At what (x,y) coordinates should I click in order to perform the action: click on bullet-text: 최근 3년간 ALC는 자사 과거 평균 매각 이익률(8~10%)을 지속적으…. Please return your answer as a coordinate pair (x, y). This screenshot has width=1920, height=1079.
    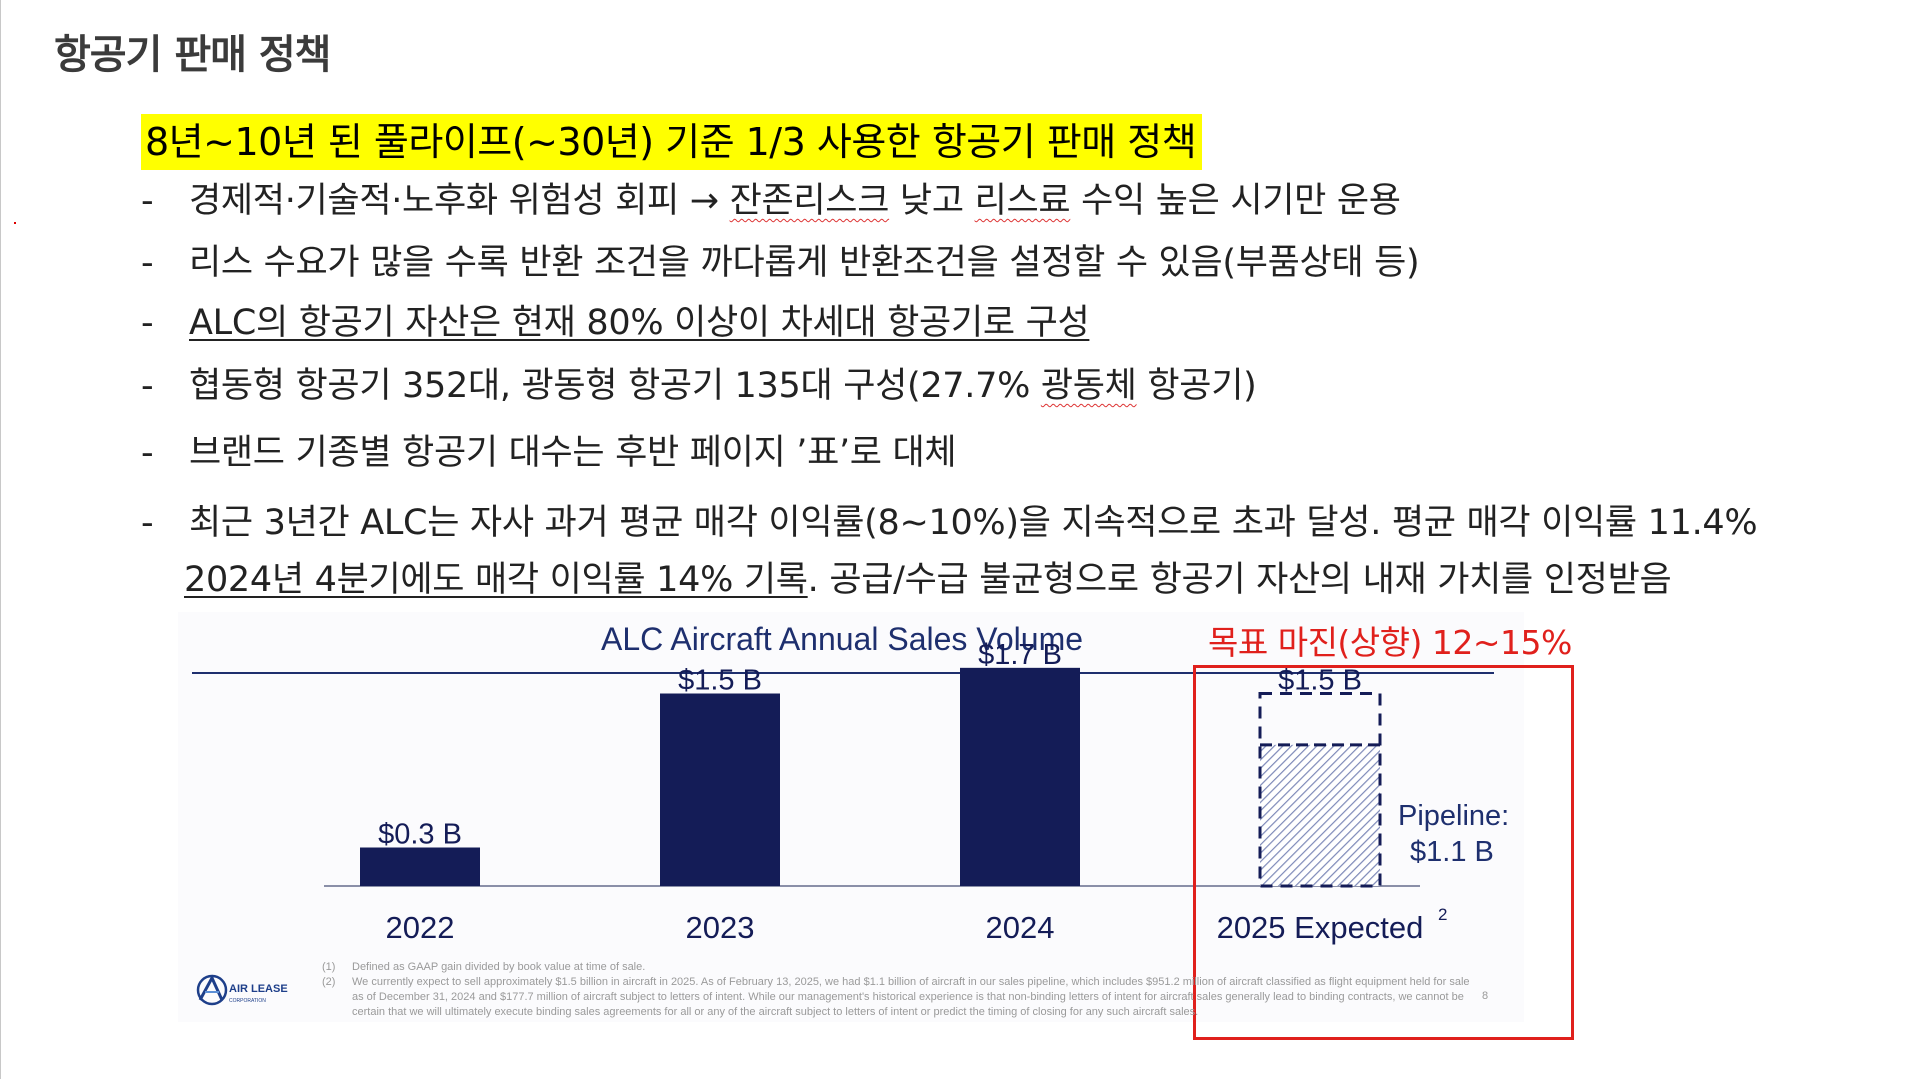
    Looking at the image, I should click on (973, 523).